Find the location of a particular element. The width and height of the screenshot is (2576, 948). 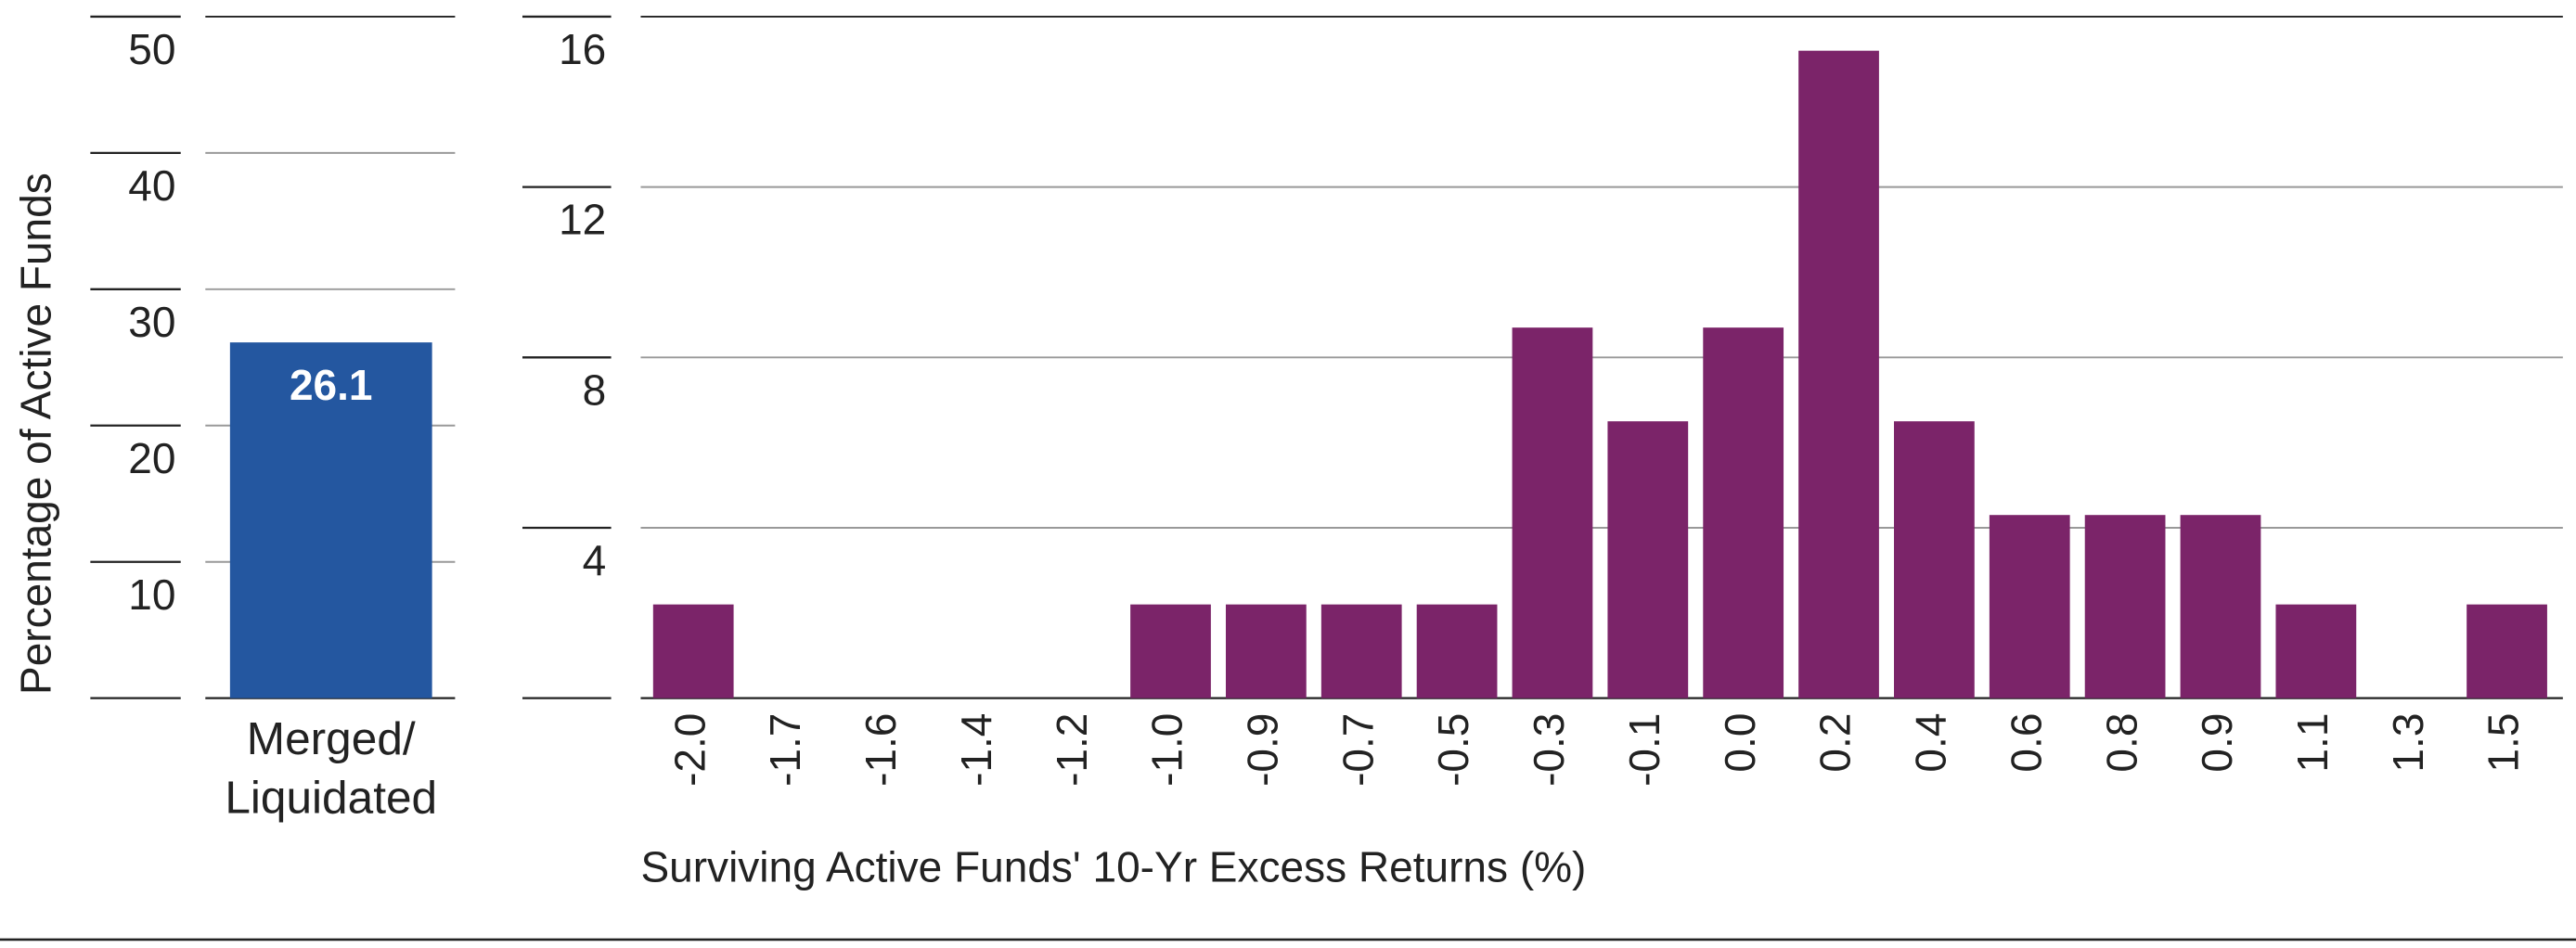

x-tick-label: -1.4 is located at coordinates (976, 750).